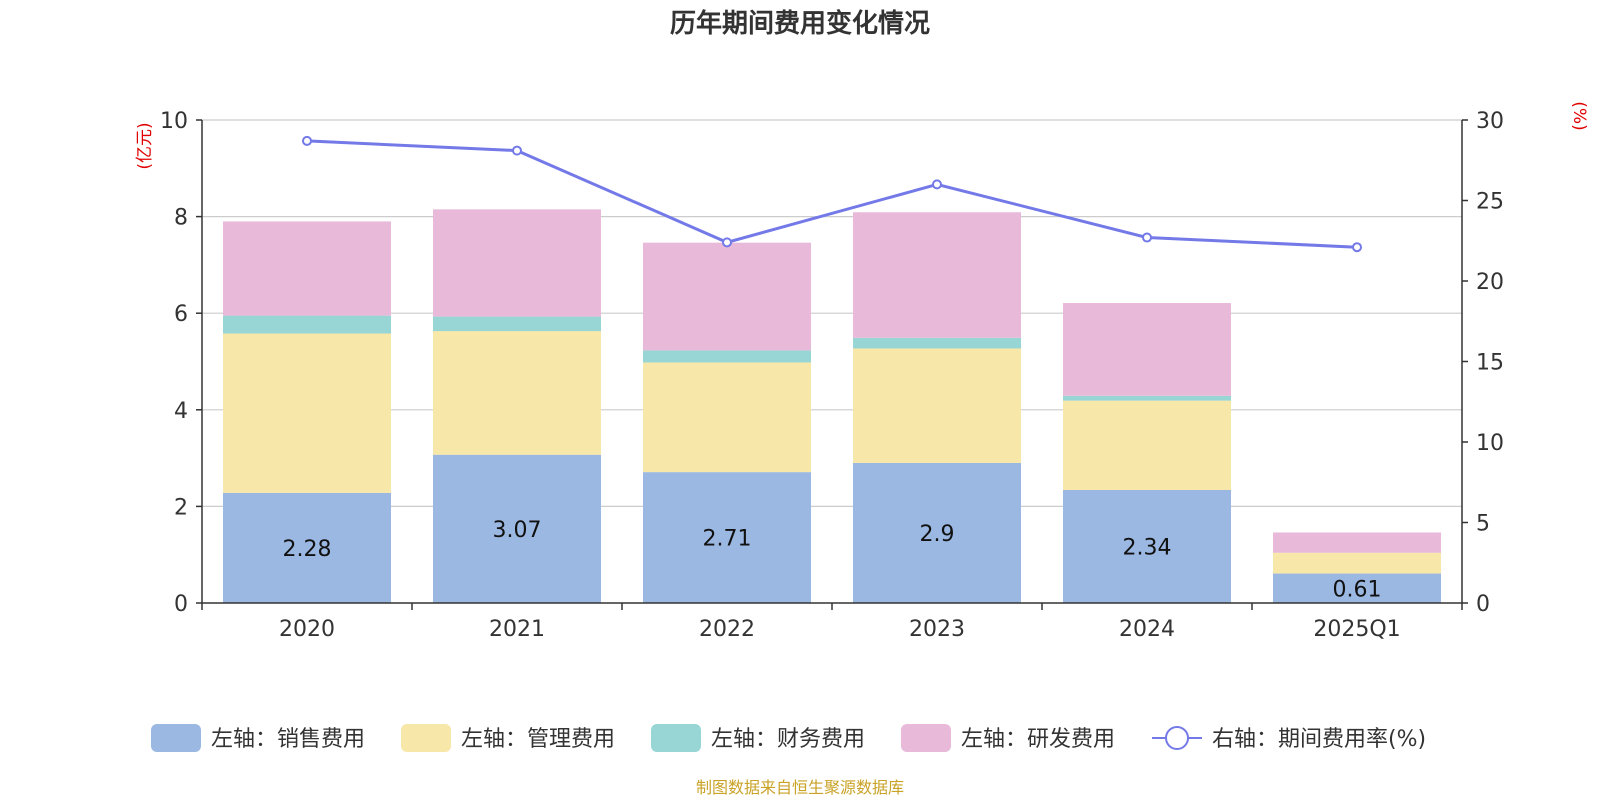 The image size is (1600, 804). What do you see at coordinates (538, 739) in the screenshot?
I see `legend-label: 左轴：管理费用` at bounding box center [538, 739].